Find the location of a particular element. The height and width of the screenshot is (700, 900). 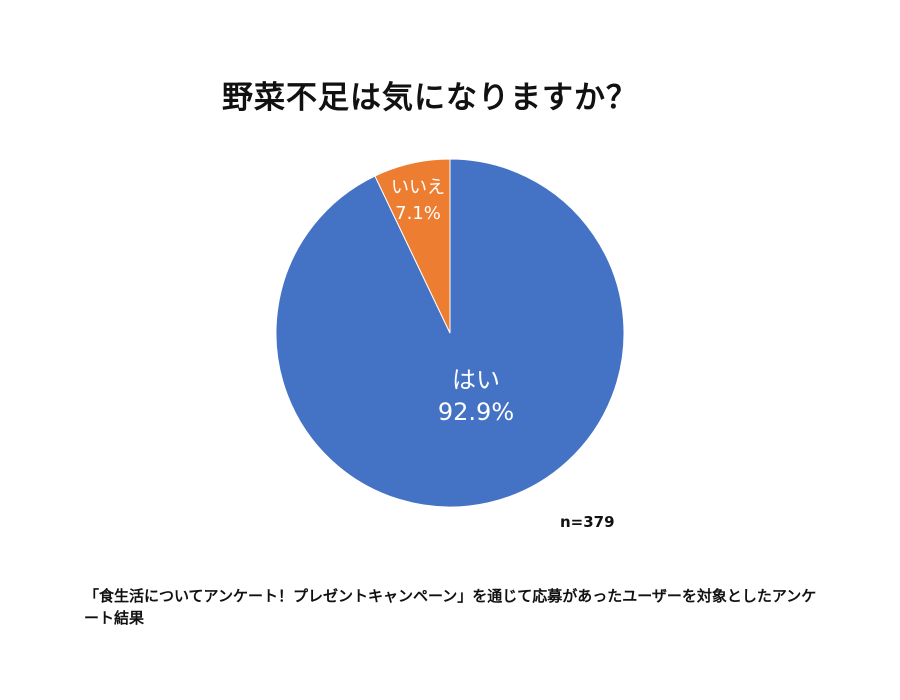

pie-slice-no is located at coordinates (412, 246).